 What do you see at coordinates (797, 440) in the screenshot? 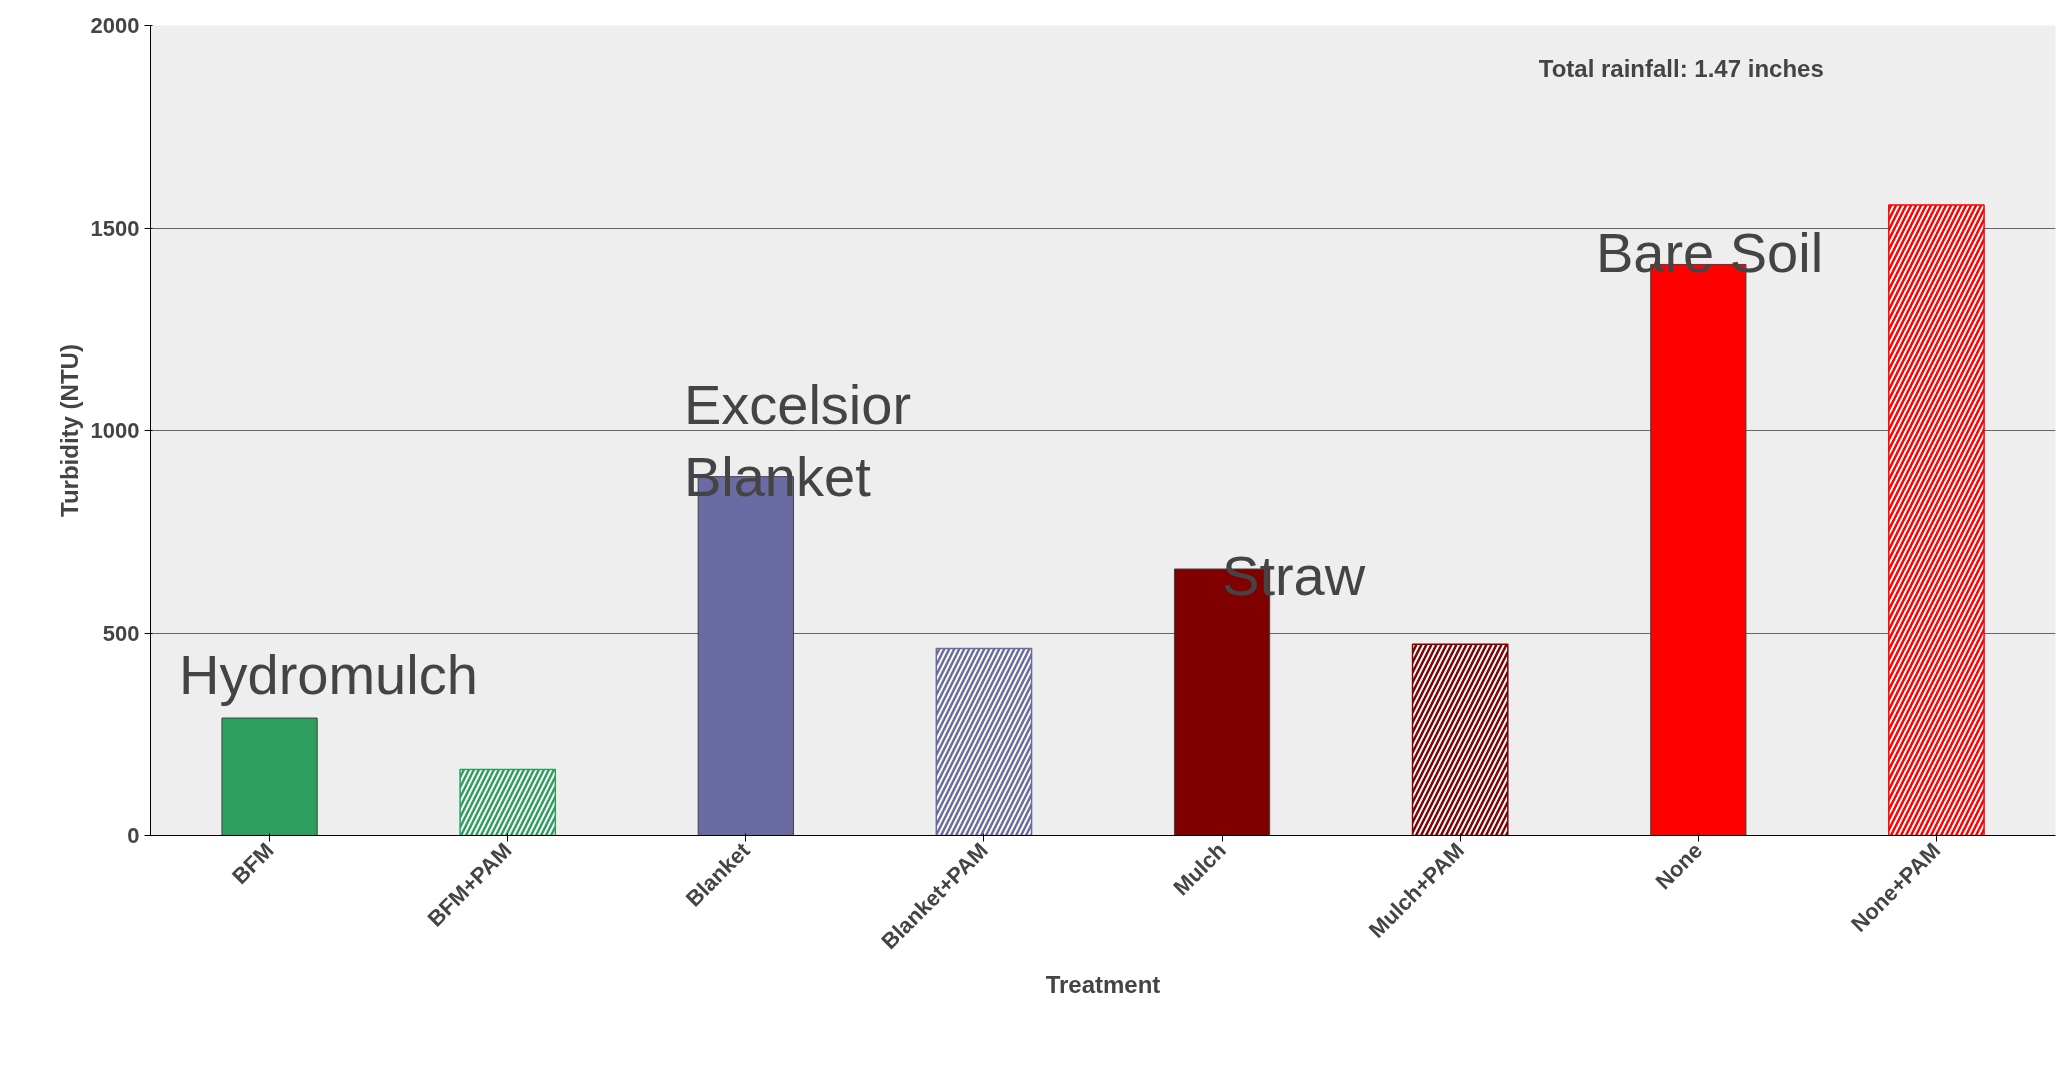
I see `annotation: Excelsior Blanket` at bounding box center [797, 440].